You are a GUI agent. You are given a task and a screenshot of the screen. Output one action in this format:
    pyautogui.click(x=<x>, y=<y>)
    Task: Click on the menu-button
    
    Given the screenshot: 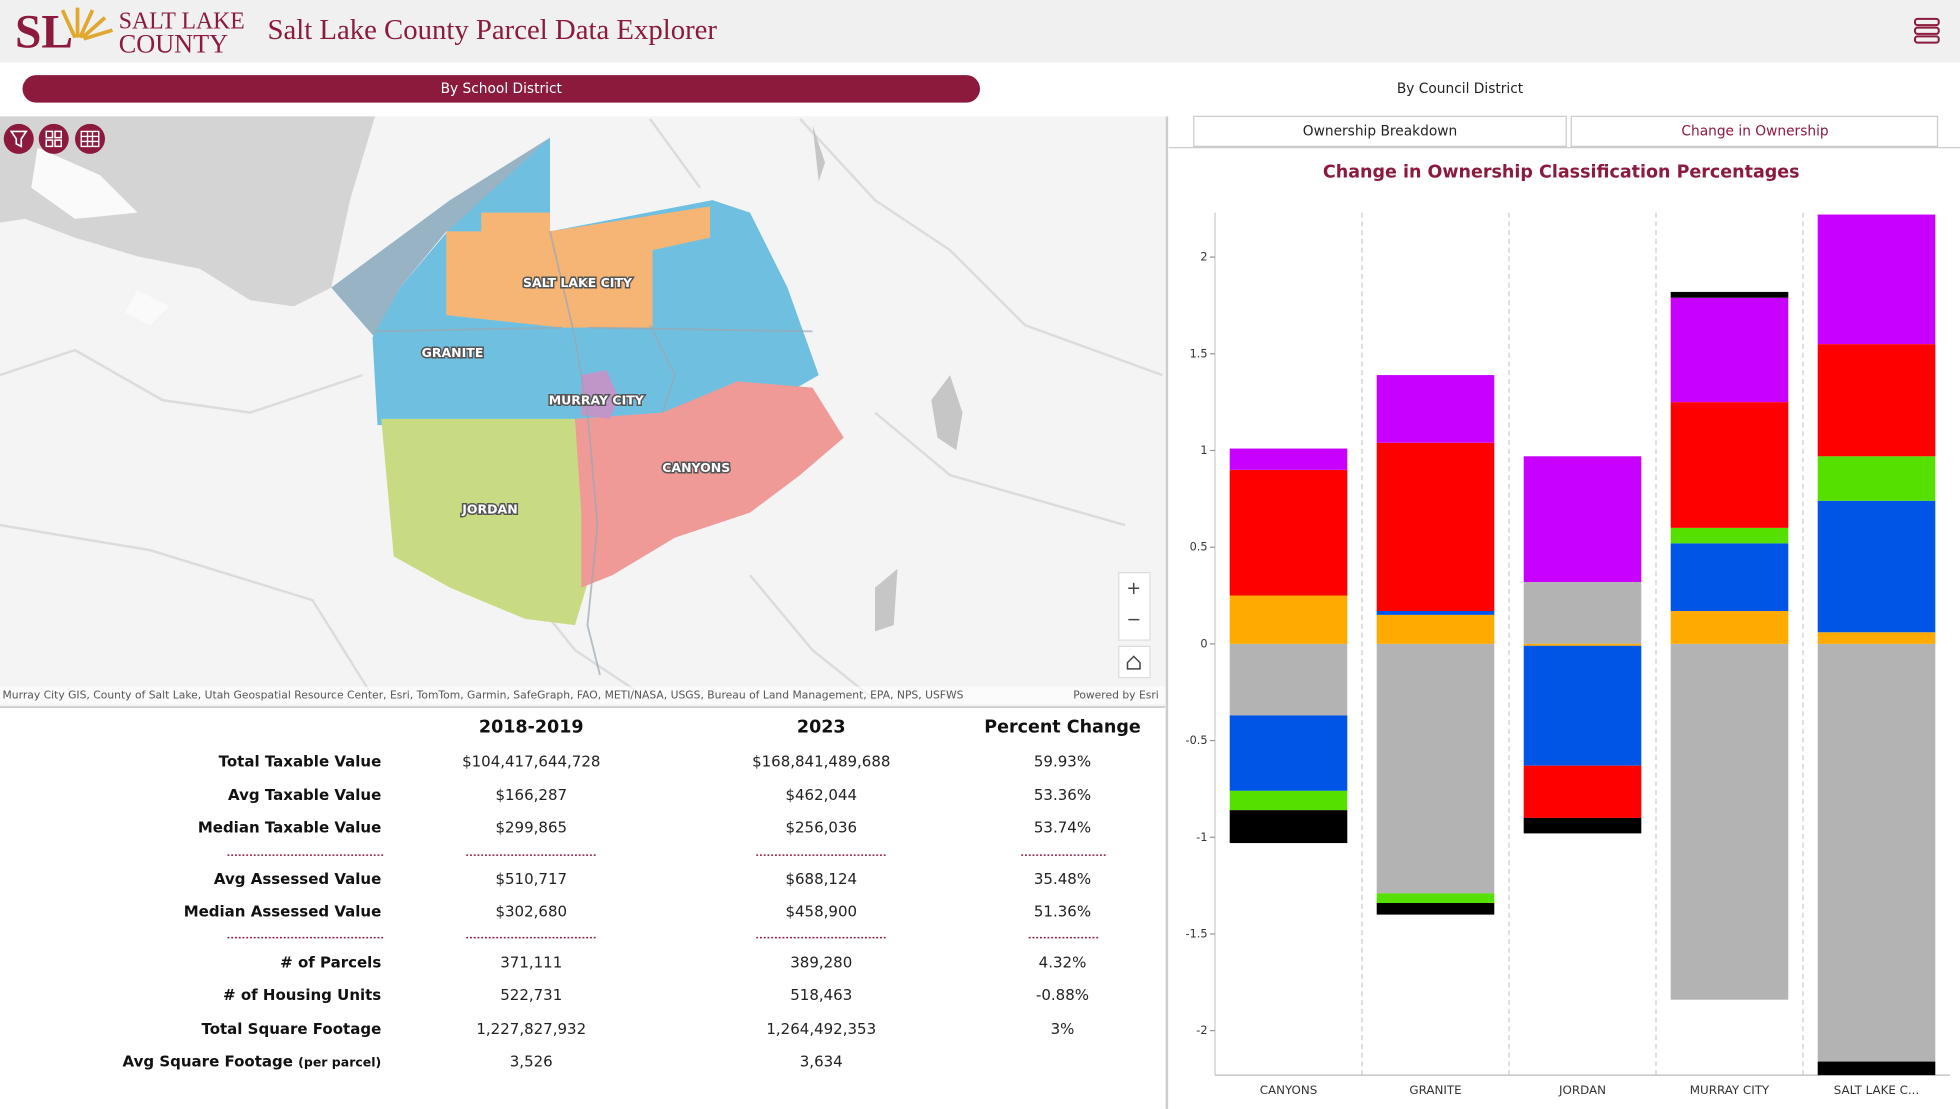 What is the action you would take?
    pyautogui.click(x=1927, y=30)
    